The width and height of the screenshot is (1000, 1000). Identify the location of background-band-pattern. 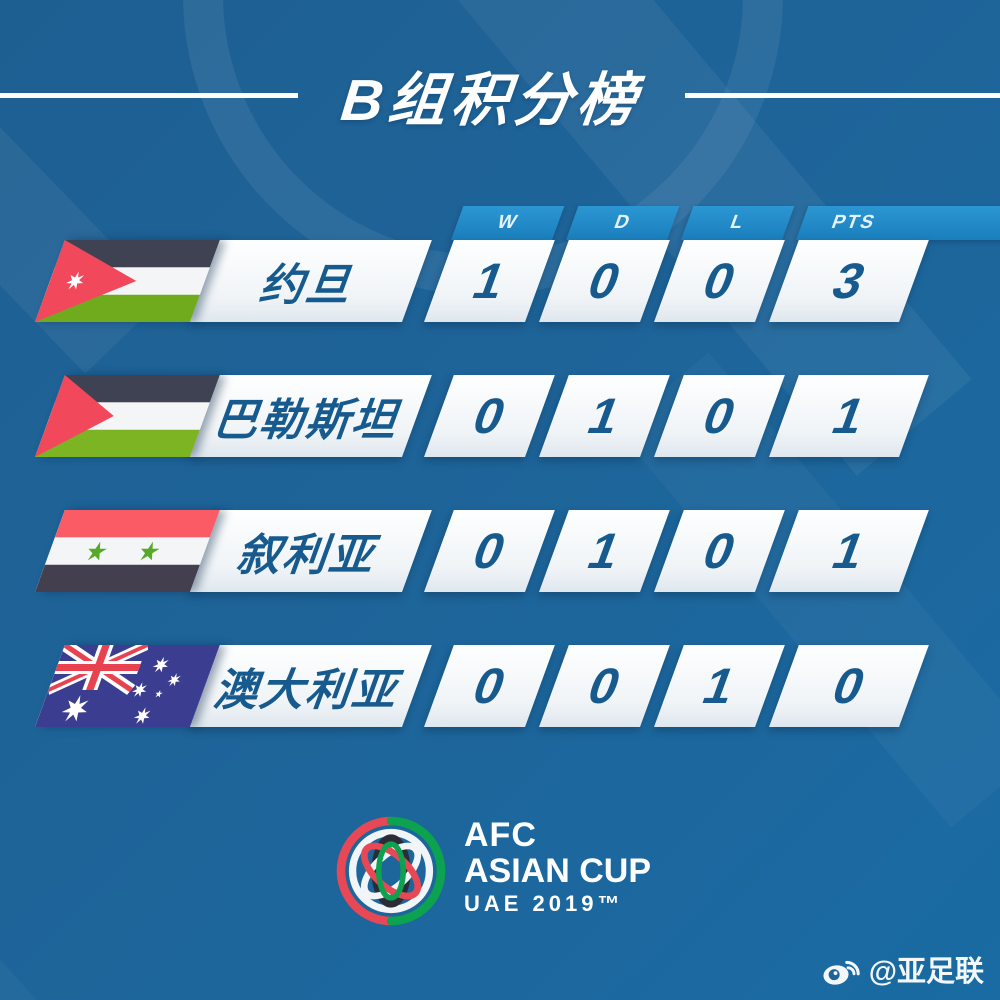
(69, 863).